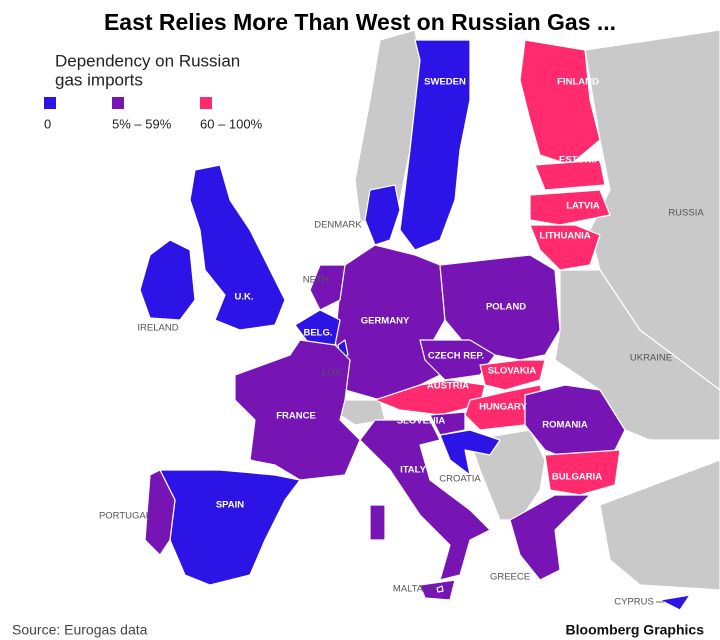 The width and height of the screenshot is (720, 640). I want to click on country-label: BELG., so click(317, 333).